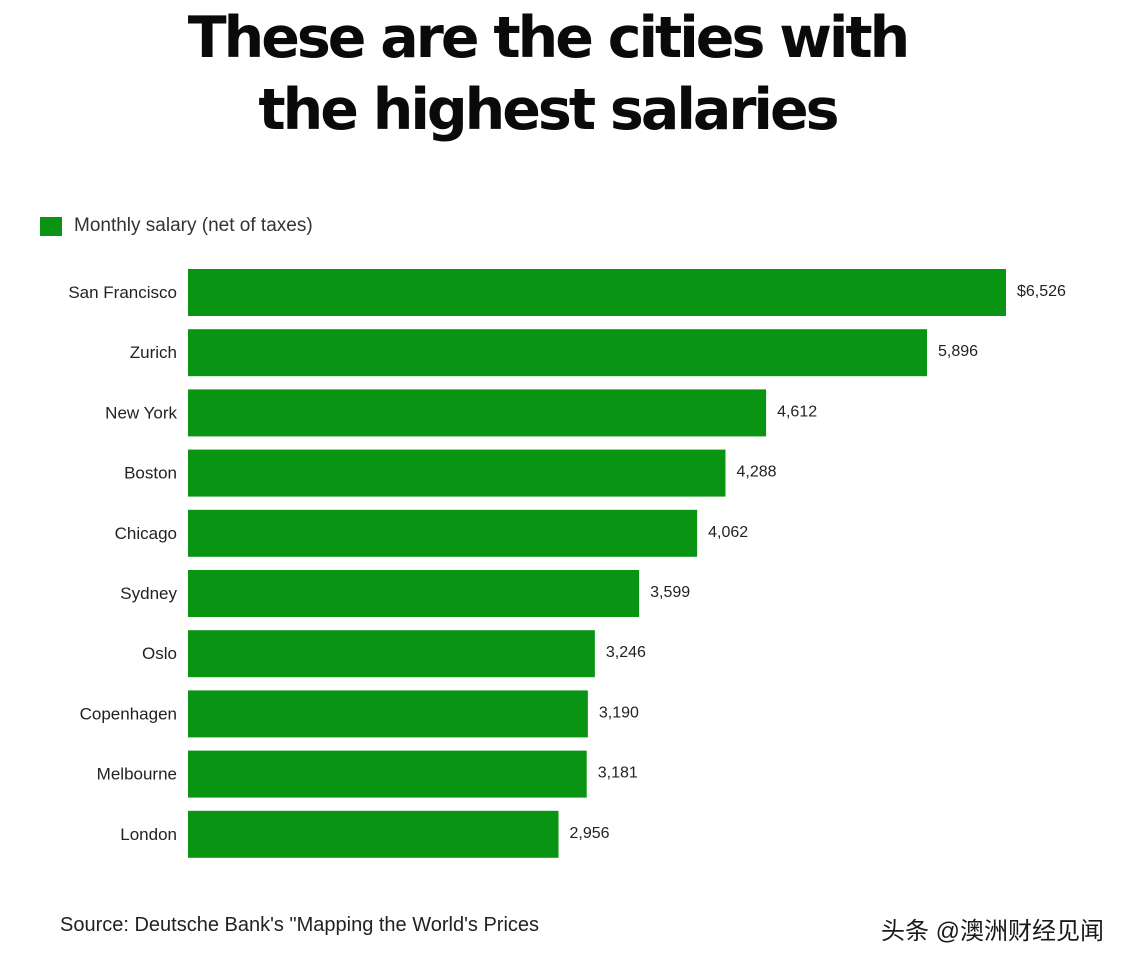 Image resolution: width=1130 pixels, height=966 pixels. I want to click on bar-zurich, so click(558, 353).